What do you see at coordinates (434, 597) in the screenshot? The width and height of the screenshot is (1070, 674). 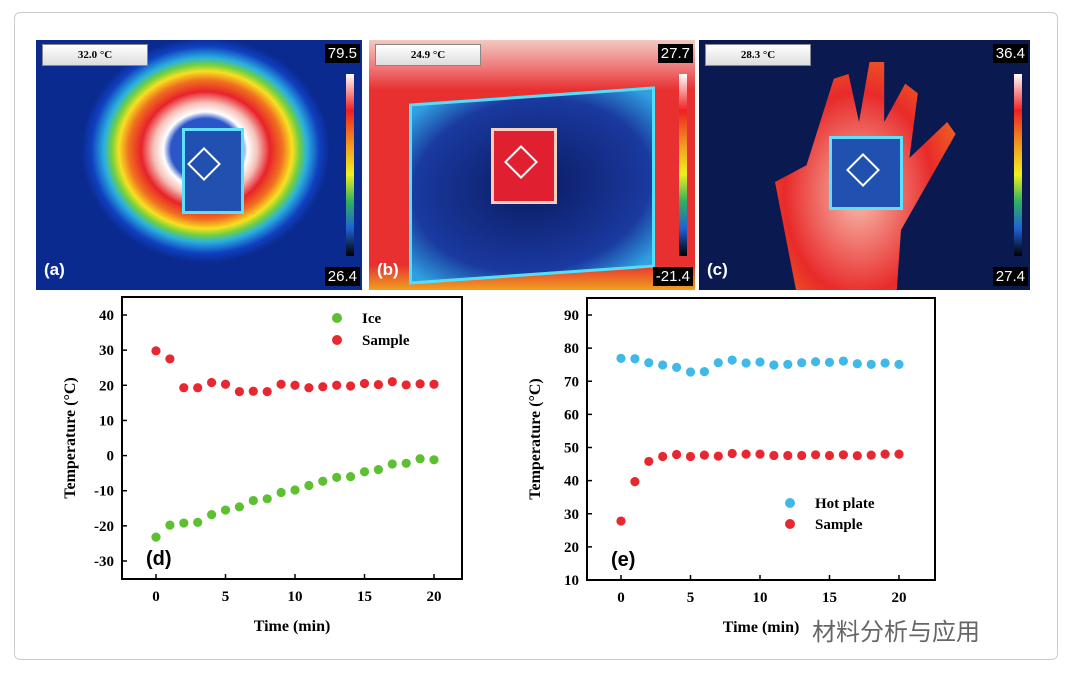 I see `x-tick-label: 20` at bounding box center [434, 597].